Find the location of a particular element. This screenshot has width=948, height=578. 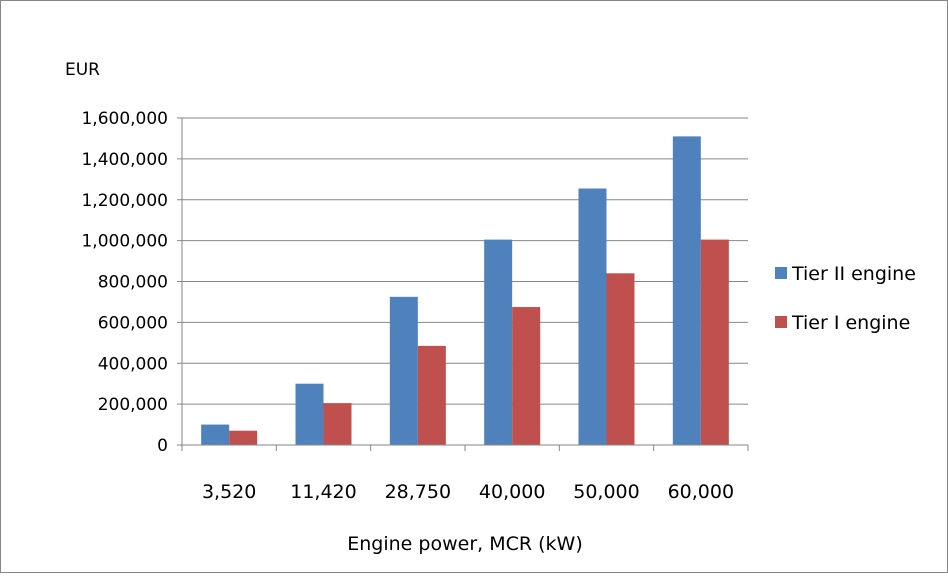

x-tick-label: 28,750 is located at coordinates (418, 492).